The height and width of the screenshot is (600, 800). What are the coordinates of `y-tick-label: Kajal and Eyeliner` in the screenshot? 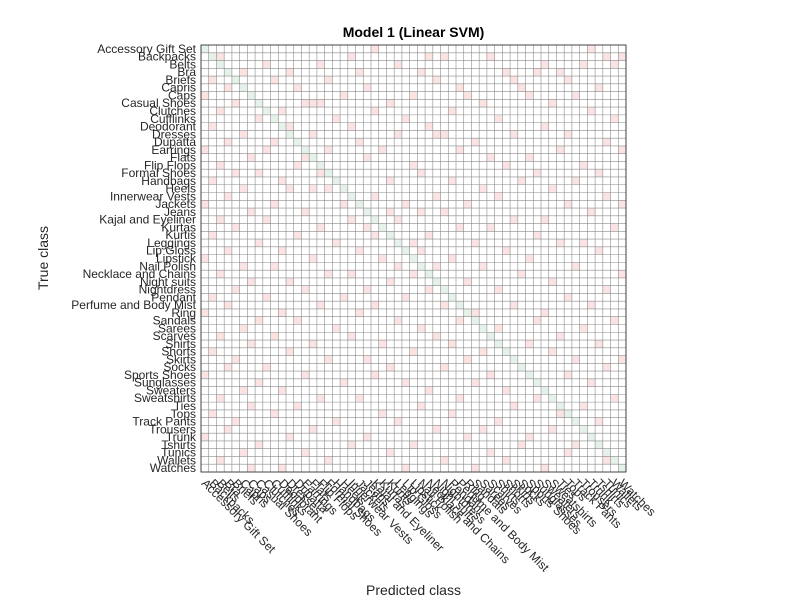 It's located at (147, 220).